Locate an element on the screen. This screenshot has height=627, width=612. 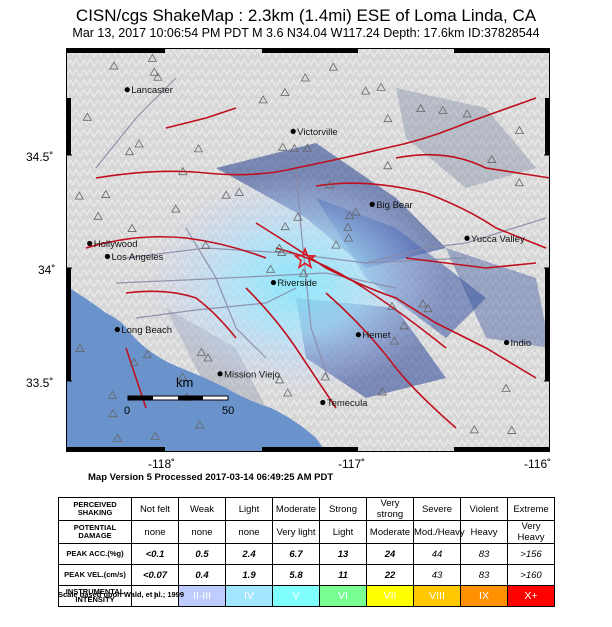
legend-cell-vel: 0.4 is located at coordinates (202, 575).